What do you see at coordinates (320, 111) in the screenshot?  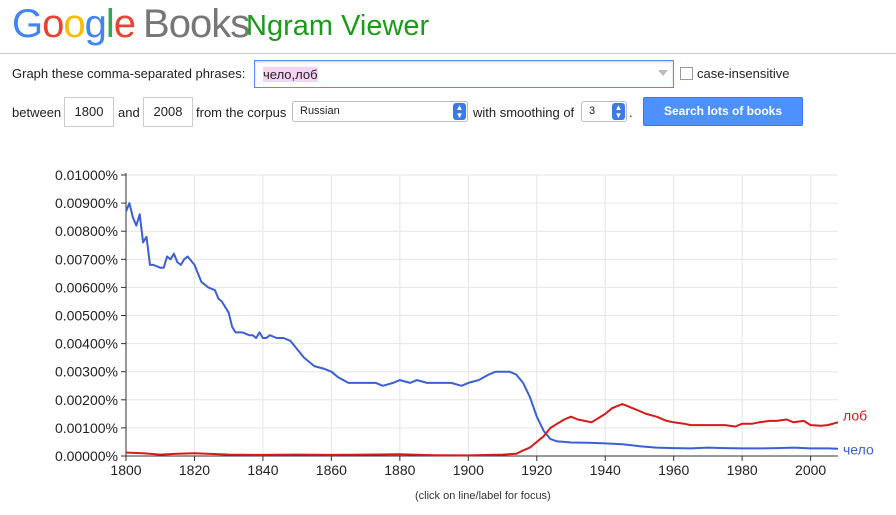 I see `corpus-select-value: Russian` at bounding box center [320, 111].